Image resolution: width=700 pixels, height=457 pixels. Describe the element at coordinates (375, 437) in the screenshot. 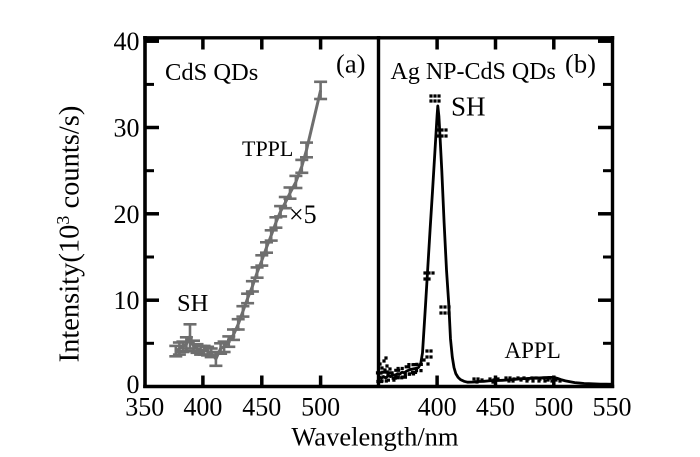

I see `svg-text: Wavelength/nm` at that location.